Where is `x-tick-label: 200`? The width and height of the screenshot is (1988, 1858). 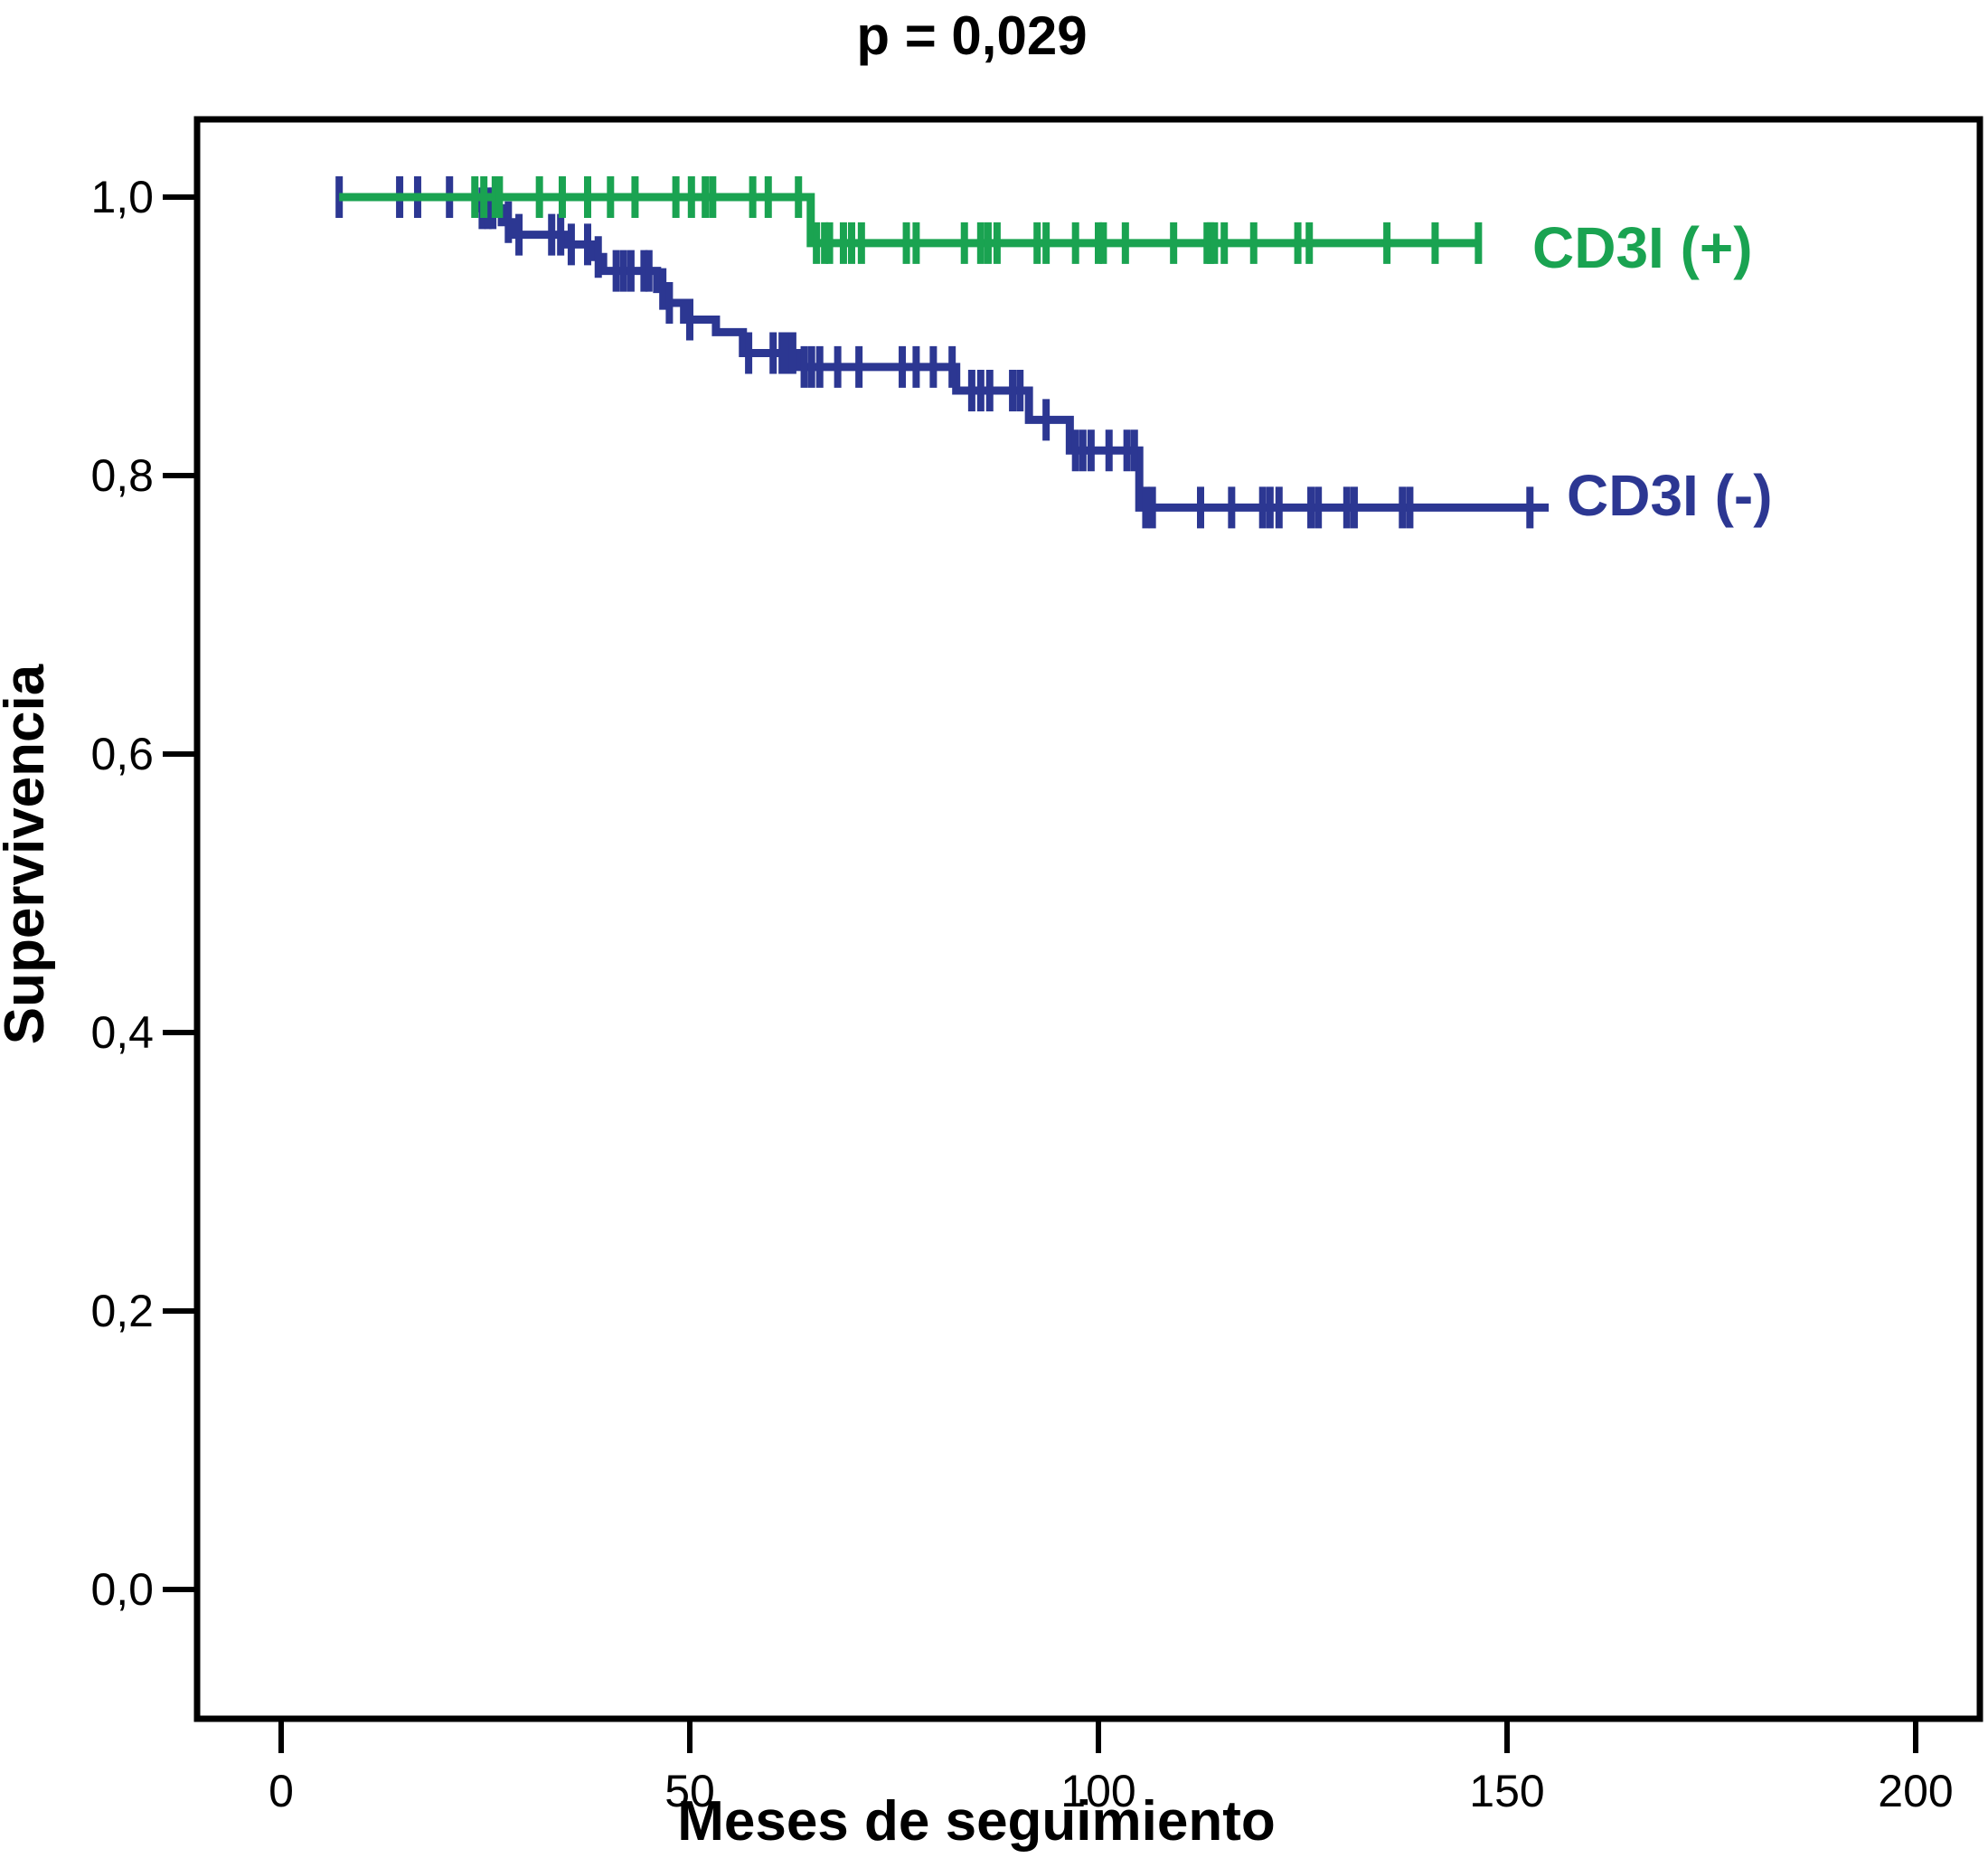
x-tick-label: 200 is located at coordinates (1915, 1791).